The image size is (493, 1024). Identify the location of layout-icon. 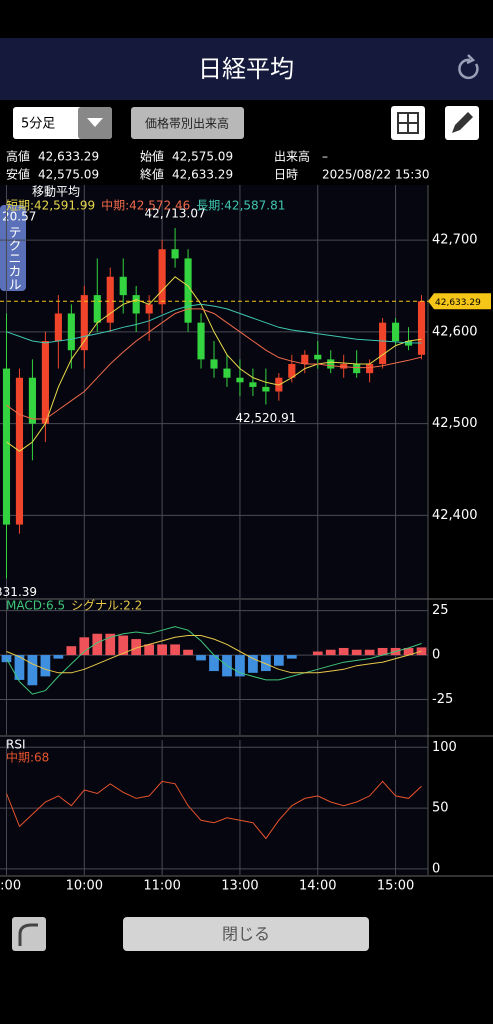
(408, 123).